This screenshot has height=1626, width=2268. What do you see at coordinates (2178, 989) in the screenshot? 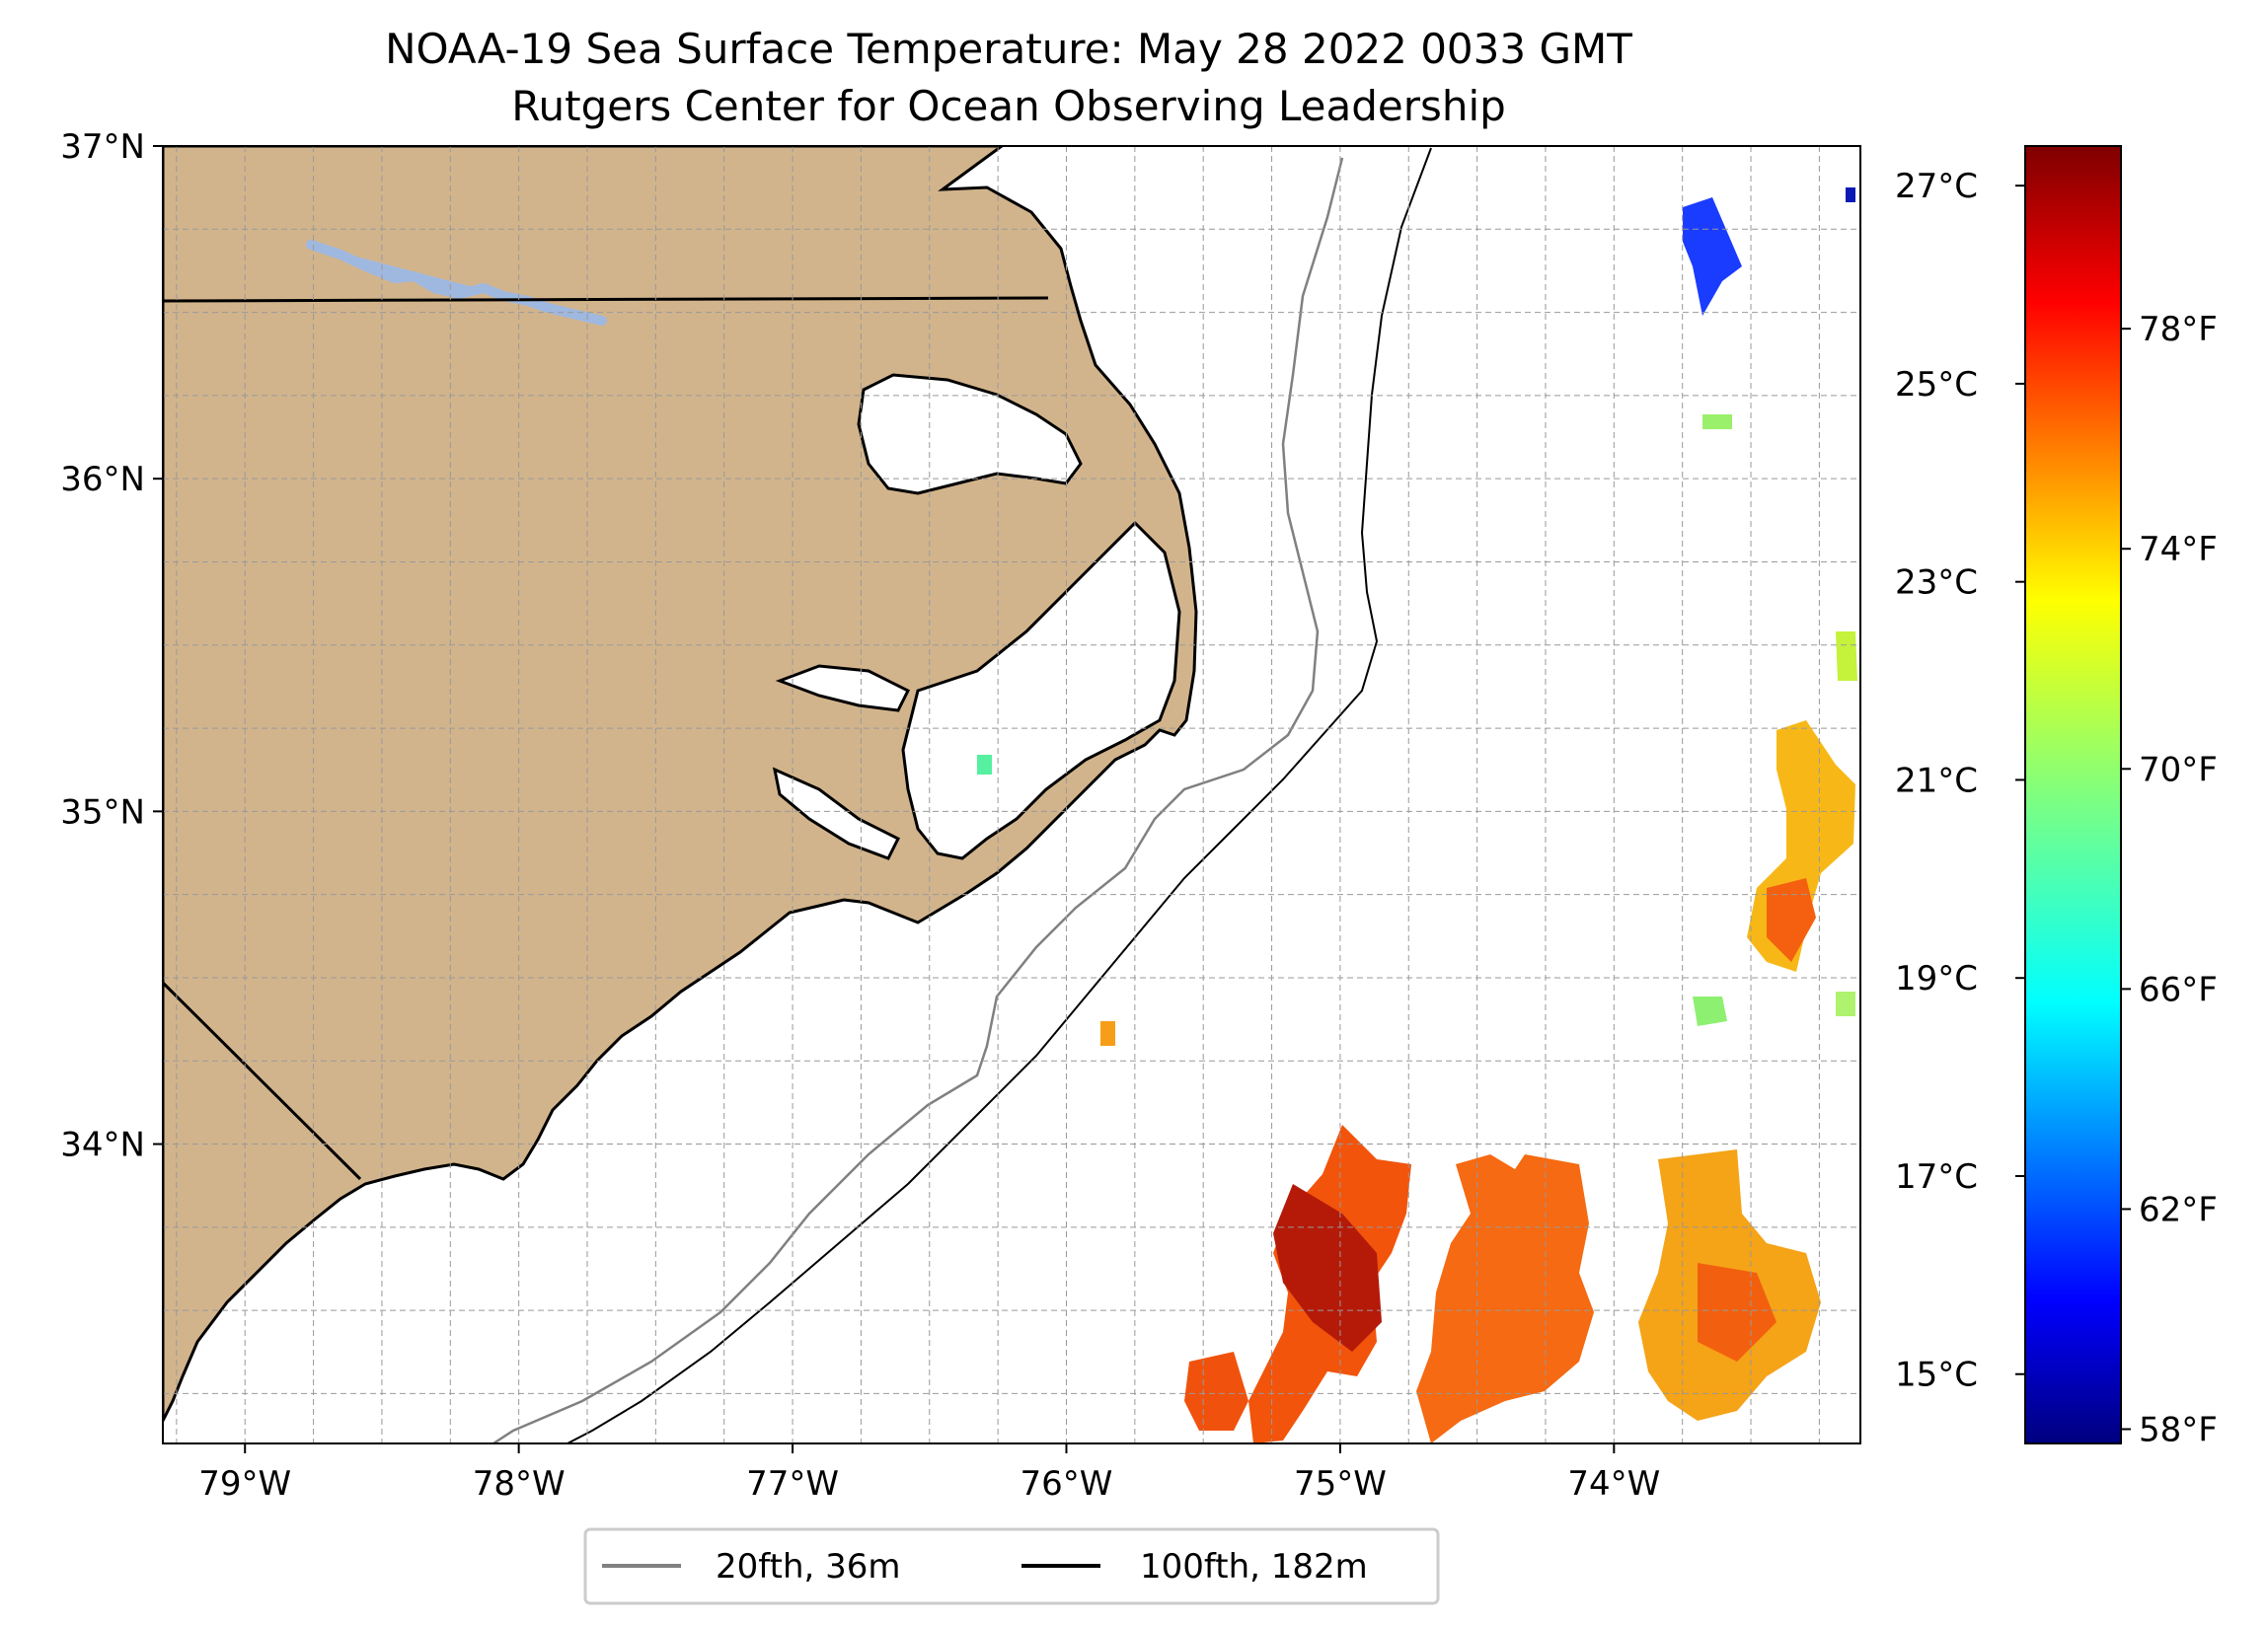
I see `fahrenheit-tick-label: 66°F` at bounding box center [2178, 989].